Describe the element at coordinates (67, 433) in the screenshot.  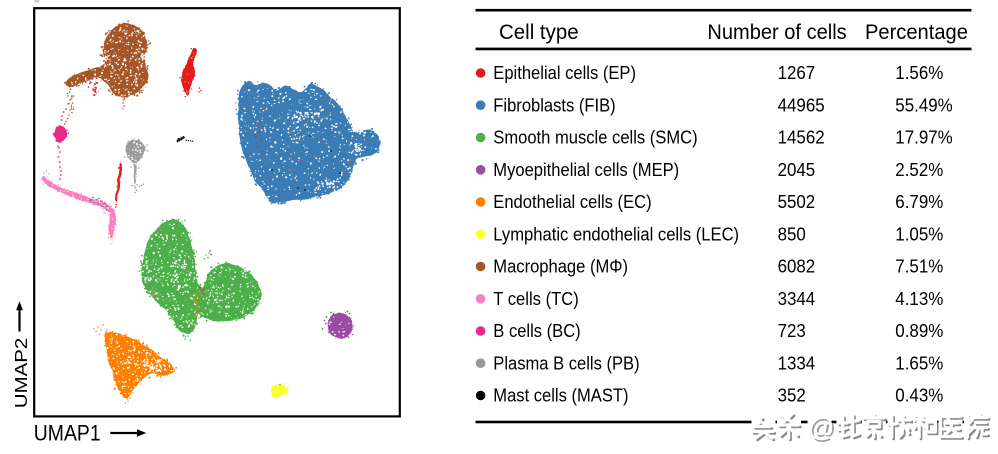
I see `svg-text: UMAP1` at that location.